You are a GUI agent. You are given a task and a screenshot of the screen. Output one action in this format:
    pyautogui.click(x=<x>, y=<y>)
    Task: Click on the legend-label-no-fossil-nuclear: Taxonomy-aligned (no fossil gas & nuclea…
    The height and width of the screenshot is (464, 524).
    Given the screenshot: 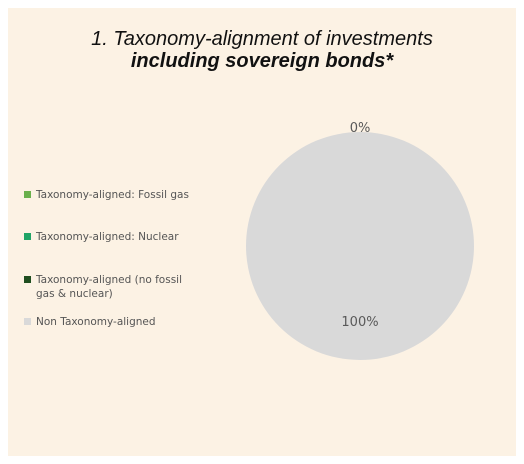 What is the action you would take?
    pyautogui.click(x=109, y=287)
    